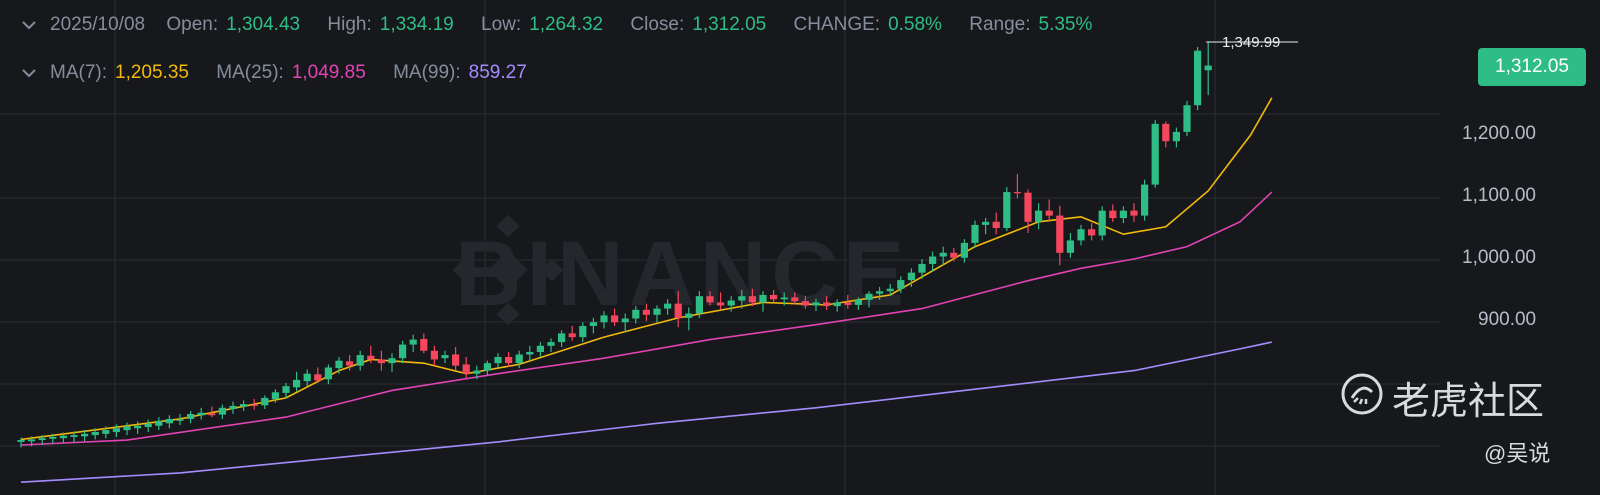 This screenshot has height=495, width=1600. What do you see at coordinates (1517, 453) in the screenshot?
I see `author-watermark: @吴说` at bounding box center [1517, 453].